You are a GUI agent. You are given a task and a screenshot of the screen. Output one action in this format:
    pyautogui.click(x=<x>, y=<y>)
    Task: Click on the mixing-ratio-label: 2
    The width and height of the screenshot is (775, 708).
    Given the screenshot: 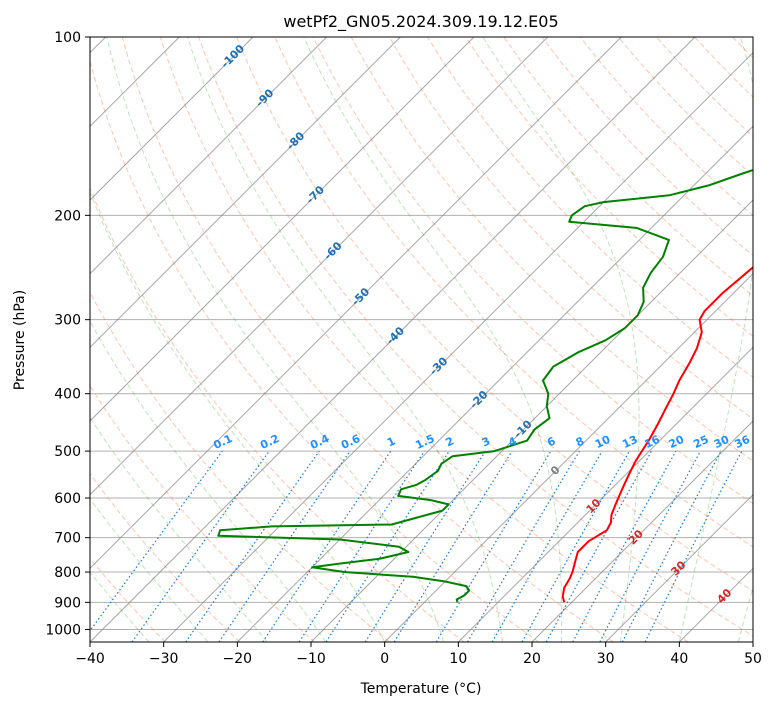 What is the action you would take?
    pyautogui.click(x=450, y=441)
    